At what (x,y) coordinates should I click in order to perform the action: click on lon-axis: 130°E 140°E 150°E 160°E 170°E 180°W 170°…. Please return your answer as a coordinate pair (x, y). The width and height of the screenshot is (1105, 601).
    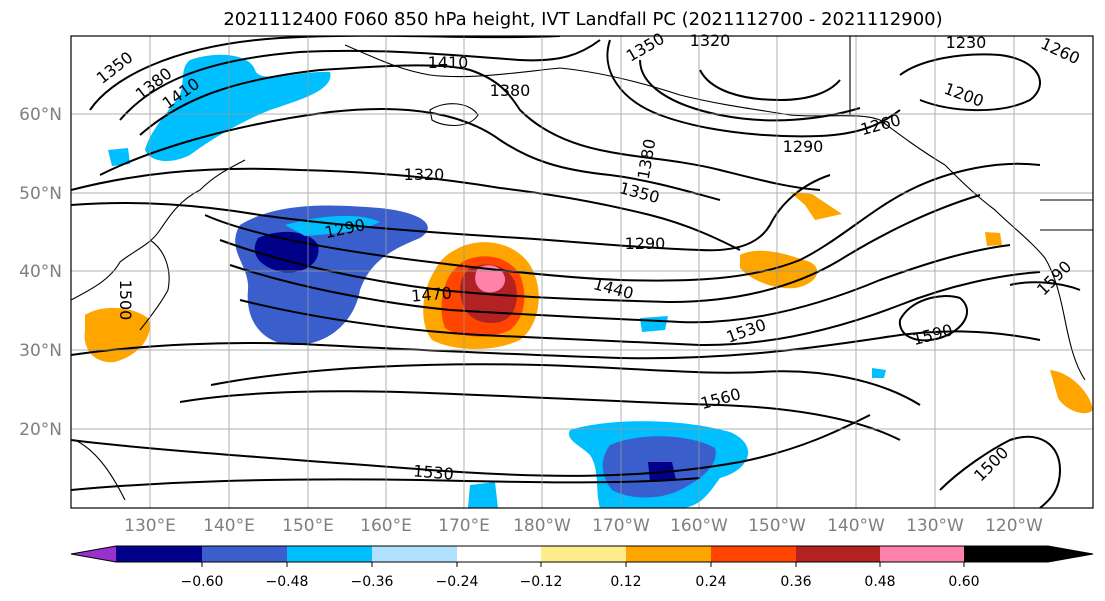
    Looking at the image, I should click on (583, 526).